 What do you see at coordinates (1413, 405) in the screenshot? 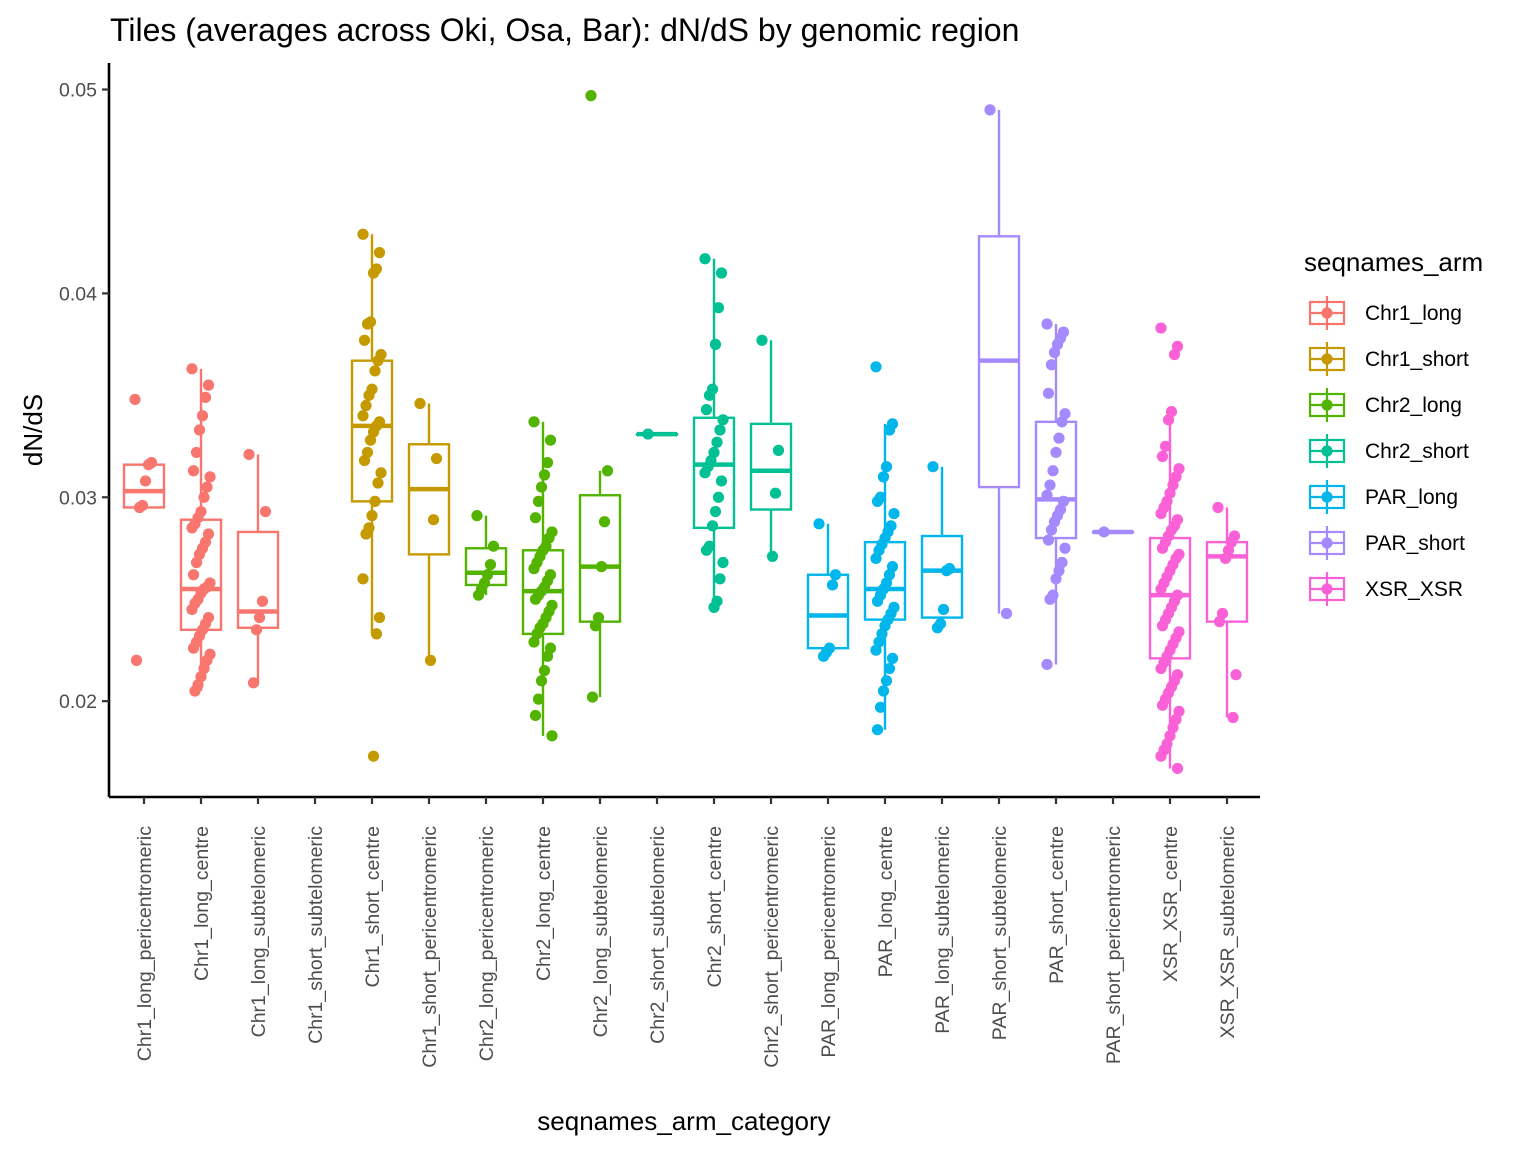
I see `legend-label: Chr2_long` at bounding box center [1413, 405].